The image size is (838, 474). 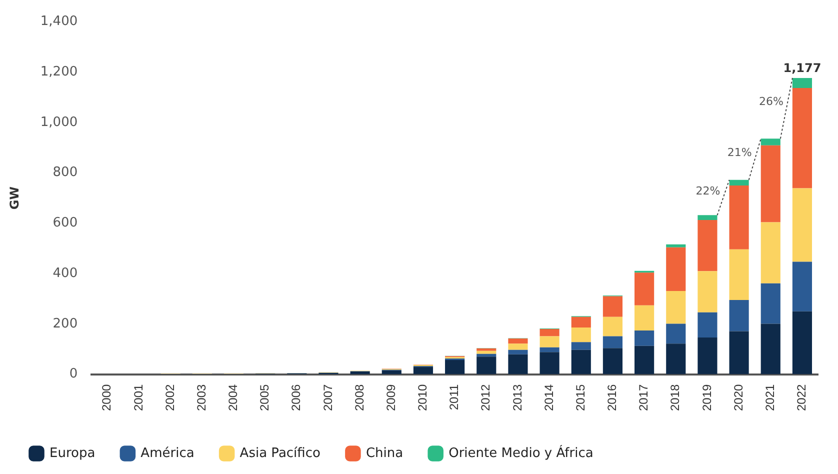 What do you see at coordinates (233, 398) in the screenshot?
I see `x-tick-label: 2004` at bounding box center [233, 398].